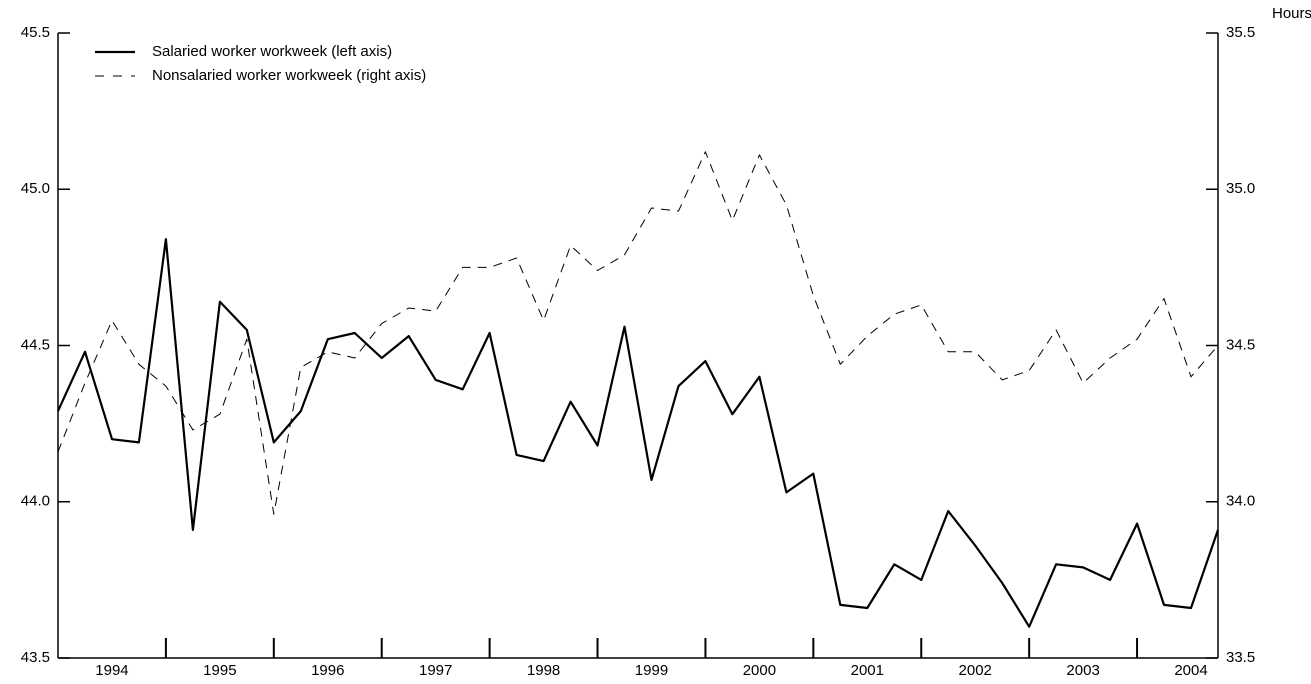  I want to click on x-tick-label: 1999, so click(651, 670).